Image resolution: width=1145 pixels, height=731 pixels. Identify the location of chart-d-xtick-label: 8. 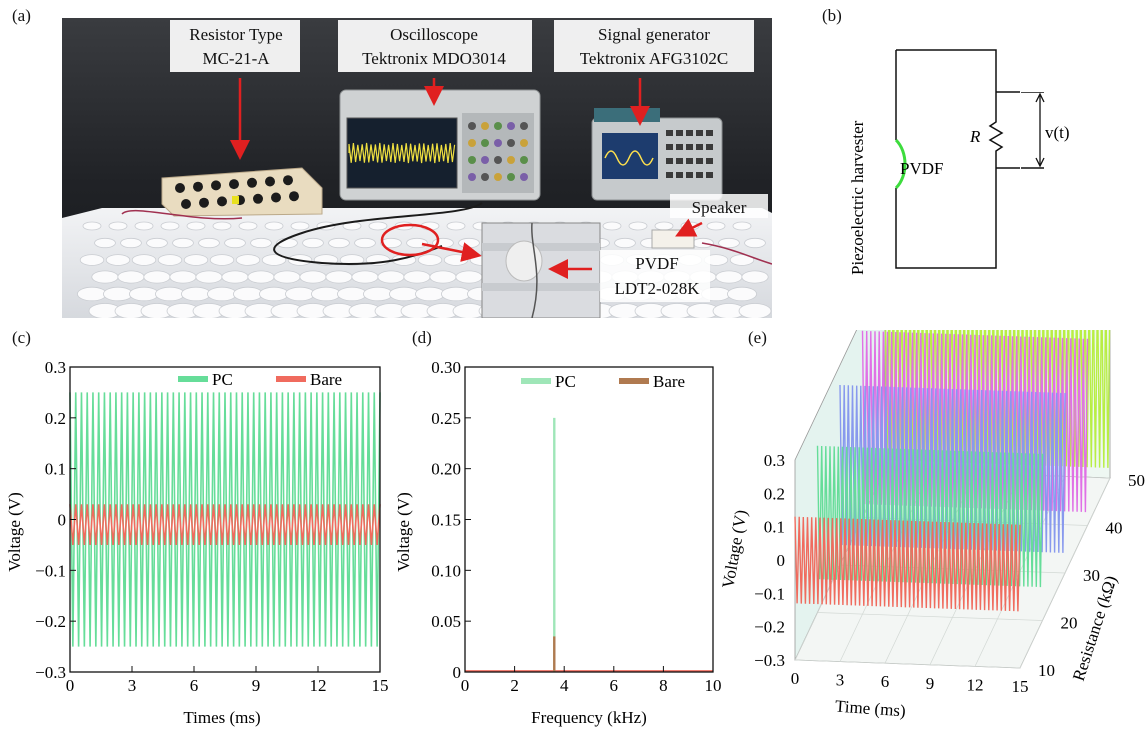
(663, 685).